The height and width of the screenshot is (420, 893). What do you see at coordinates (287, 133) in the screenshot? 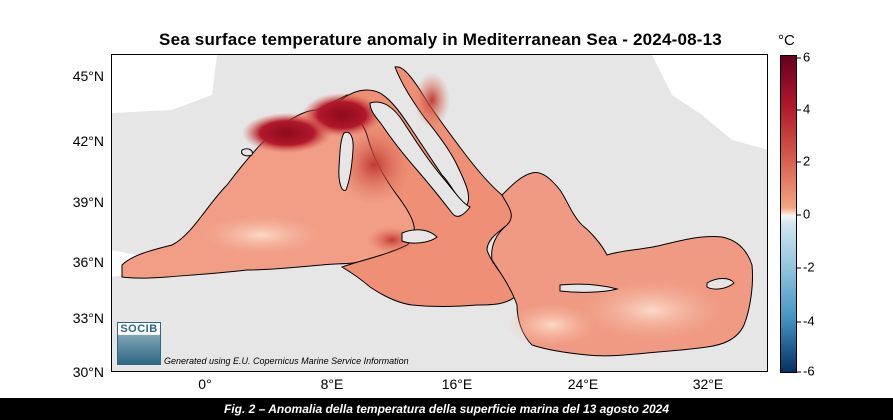
I see `anomaly-gulf-of-lion` at bounding box center [287, 133].